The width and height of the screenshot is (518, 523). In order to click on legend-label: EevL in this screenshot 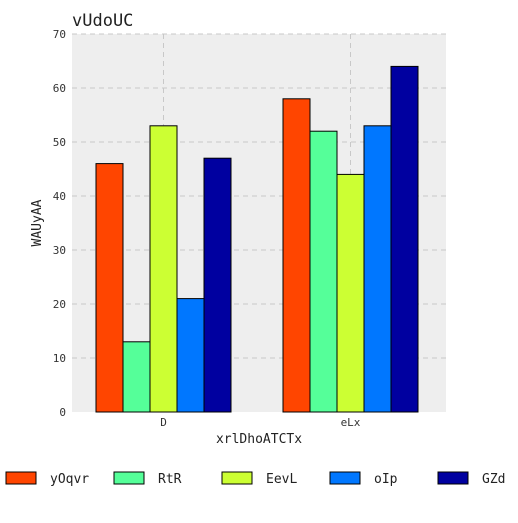, I will do `click(281, 479)`.